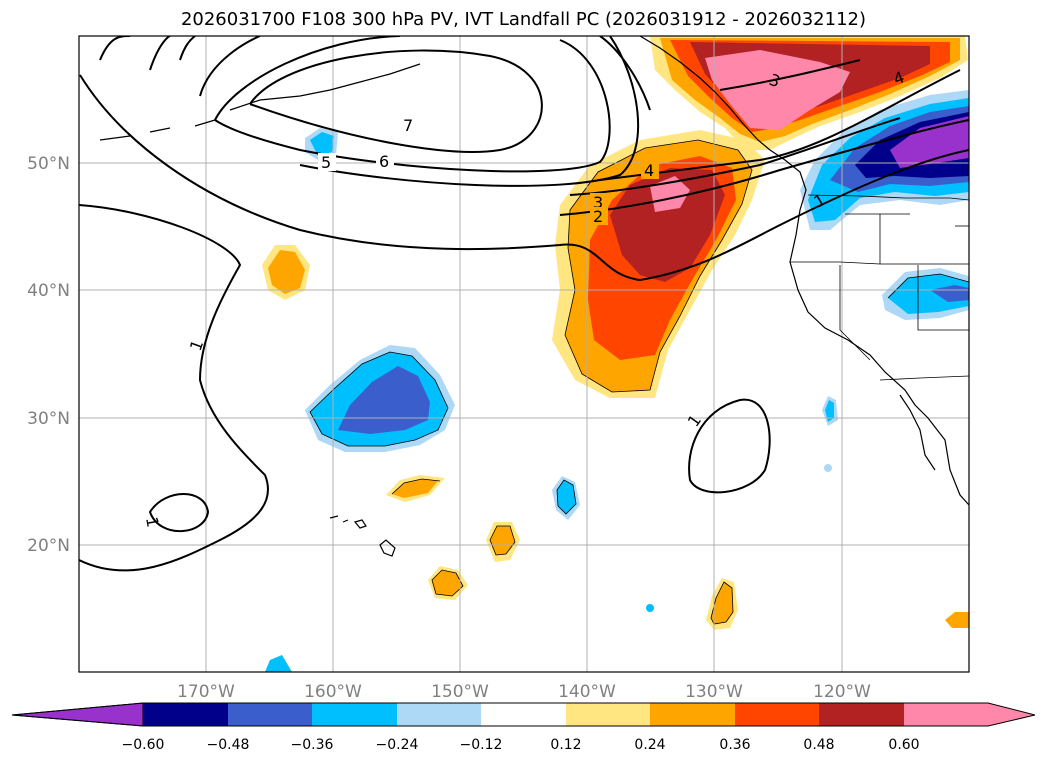 This screenshot has height=765, width=1047. What do you see at coordinates (48, 164) in the screenshot?
I see `lat-tick-label: 50°N` at bounding box center [48, 164].